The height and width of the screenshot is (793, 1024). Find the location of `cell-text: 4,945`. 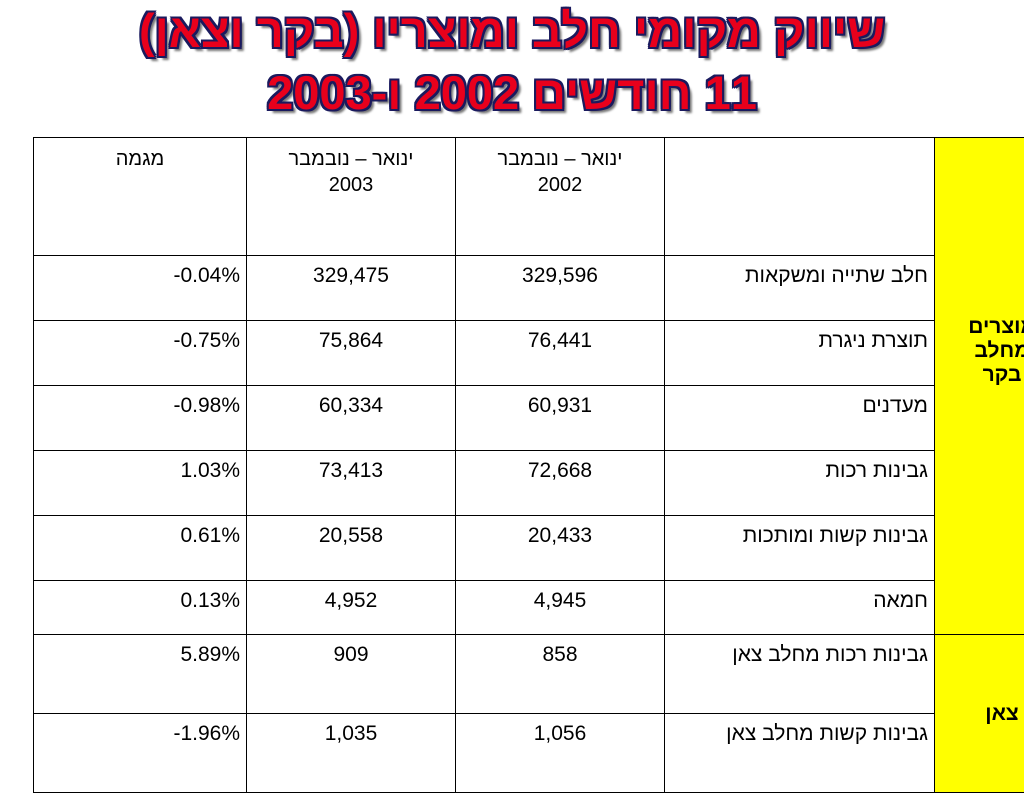

cell-text: 4,945 is located at coordinates (560, 600).